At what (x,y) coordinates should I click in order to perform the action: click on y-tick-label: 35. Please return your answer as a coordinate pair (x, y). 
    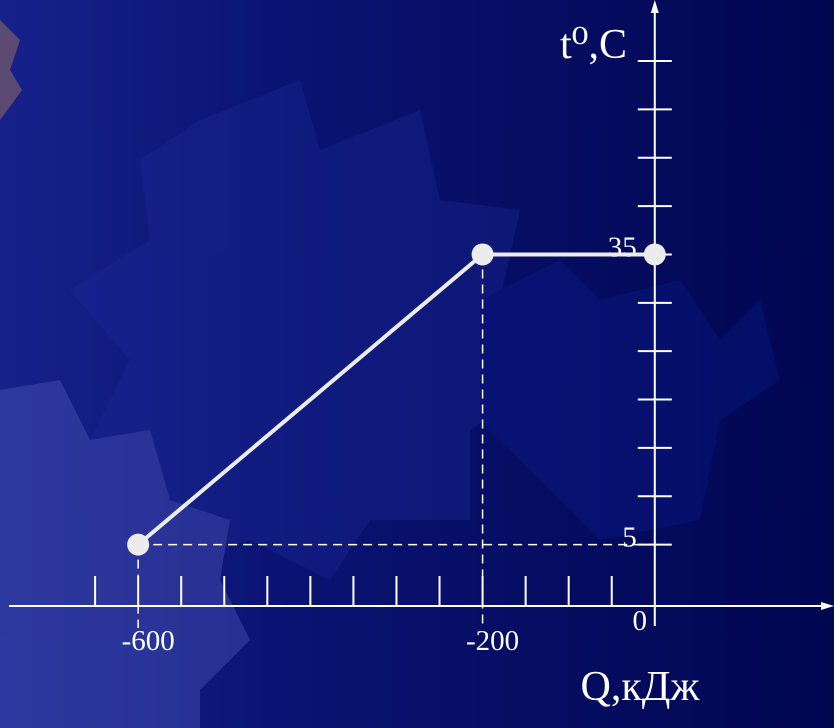
    Looking at the image, I should click on (622, 247).